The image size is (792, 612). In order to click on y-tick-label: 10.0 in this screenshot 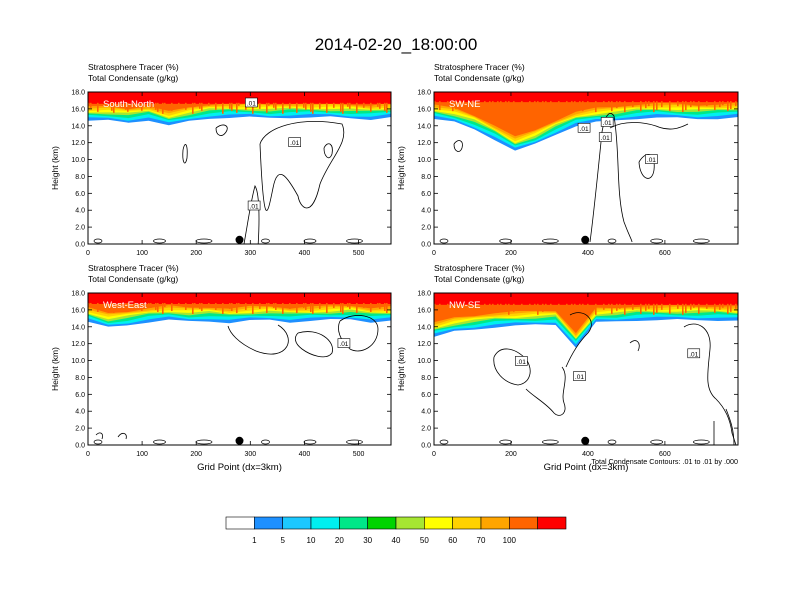, I will do `click(78, 160)`.